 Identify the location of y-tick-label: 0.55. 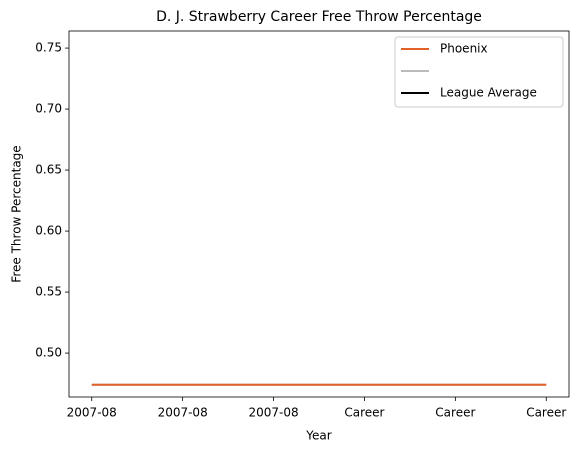
(48, 292).